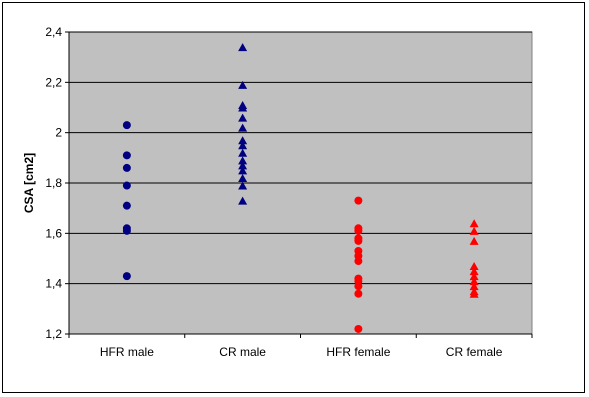  I want to click on y-tick-label: 1,6, so click(53, 233).